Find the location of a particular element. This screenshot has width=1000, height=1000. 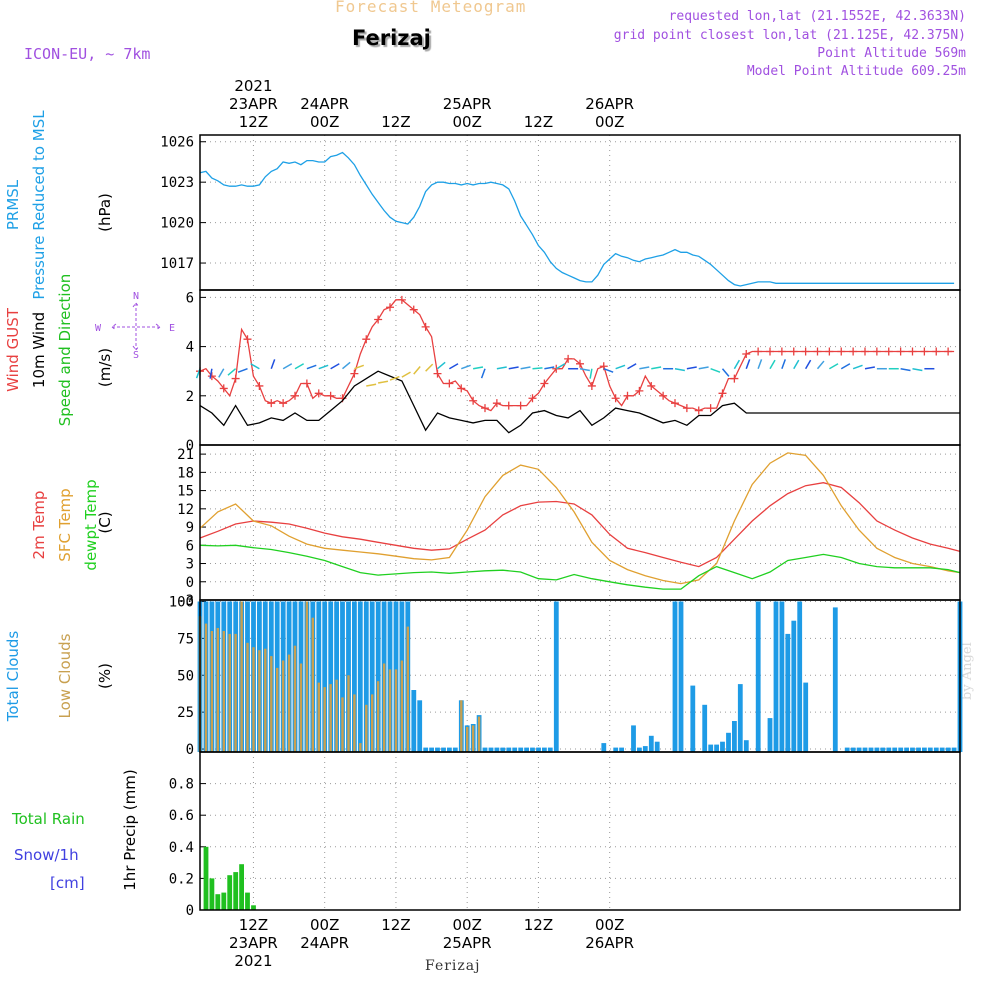

unit-label: (hPa) is located at coordinates (105, 212).